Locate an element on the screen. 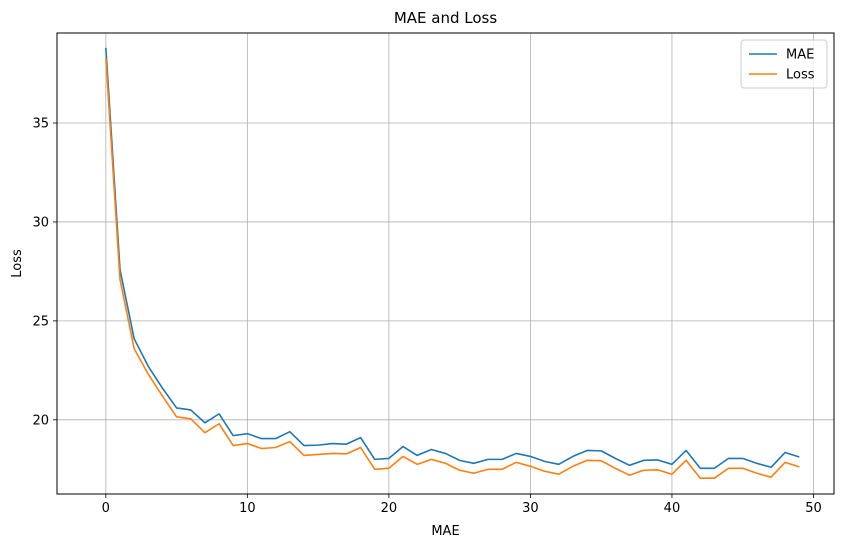  x-axis-title: MAE is located at coordinates (445, 531).